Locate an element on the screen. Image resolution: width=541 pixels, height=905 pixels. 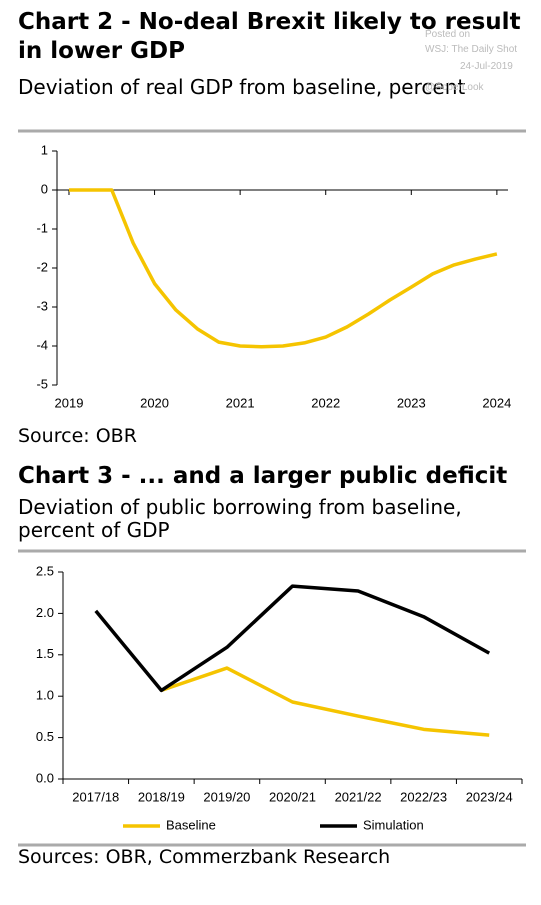
source: Source: OBR is located at coordinates (77, 436).